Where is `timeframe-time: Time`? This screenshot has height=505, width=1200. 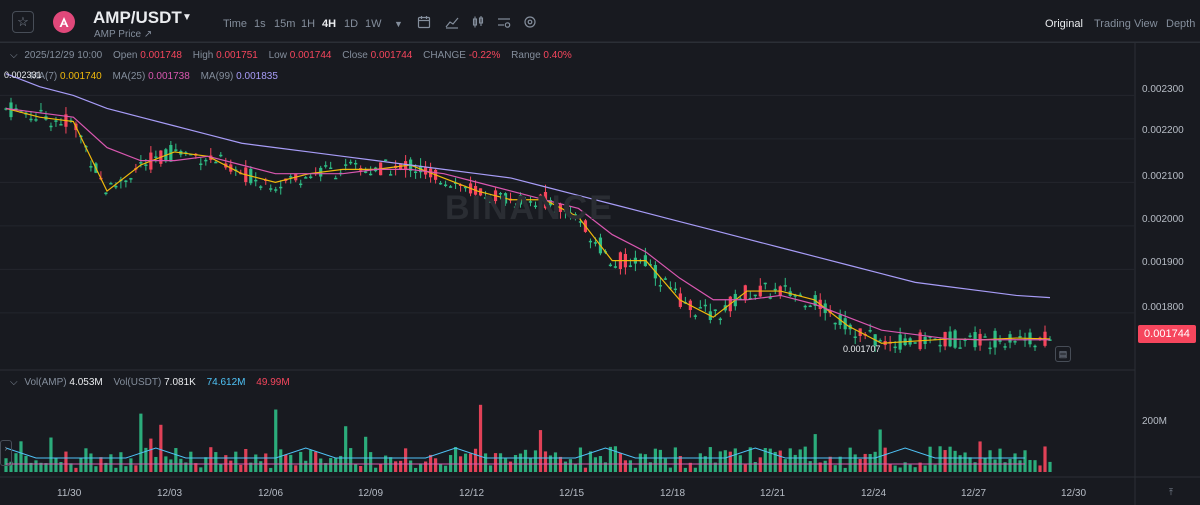 timeframe-time: Time is located at coordinates (235, 24).